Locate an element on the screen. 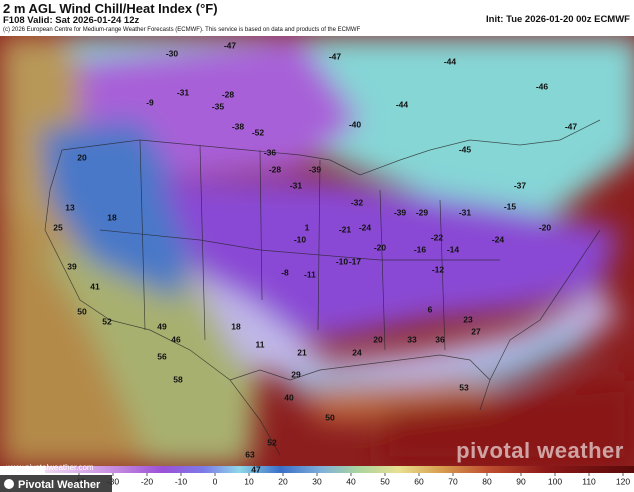 The height and width of the screenshot is (492, 634). logo-icon is located at coordinates (9, 484).